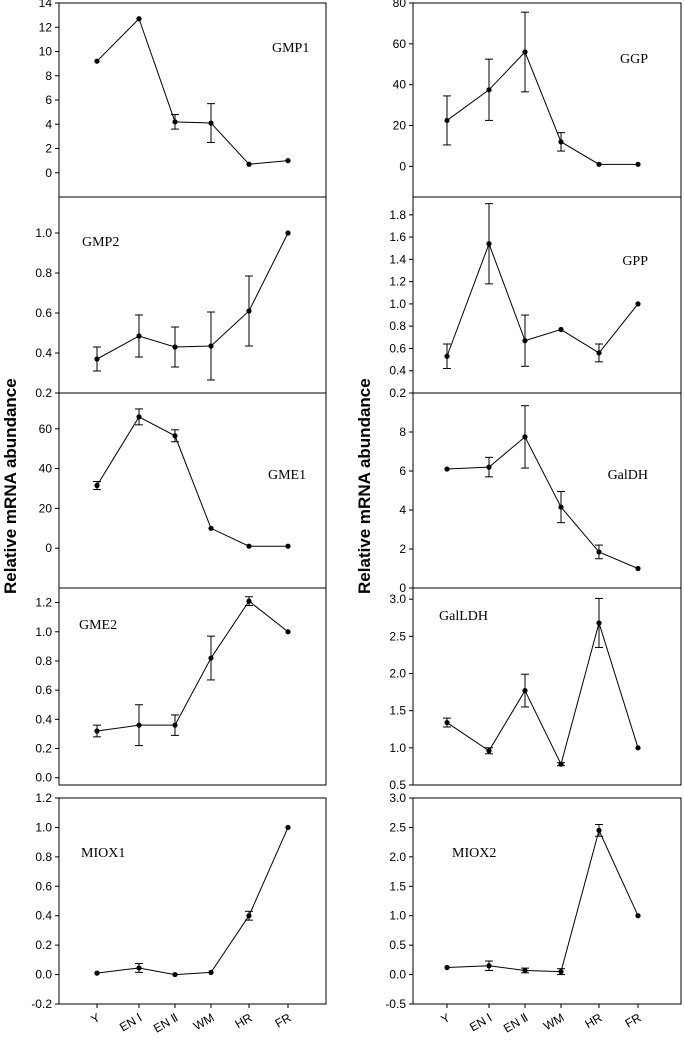 Image resolution: width=684 pixels, height=1044 pixels. Describe the element at coordinates (400, 5) in the screenshot. I see `y-tick-label: 80` at that location.